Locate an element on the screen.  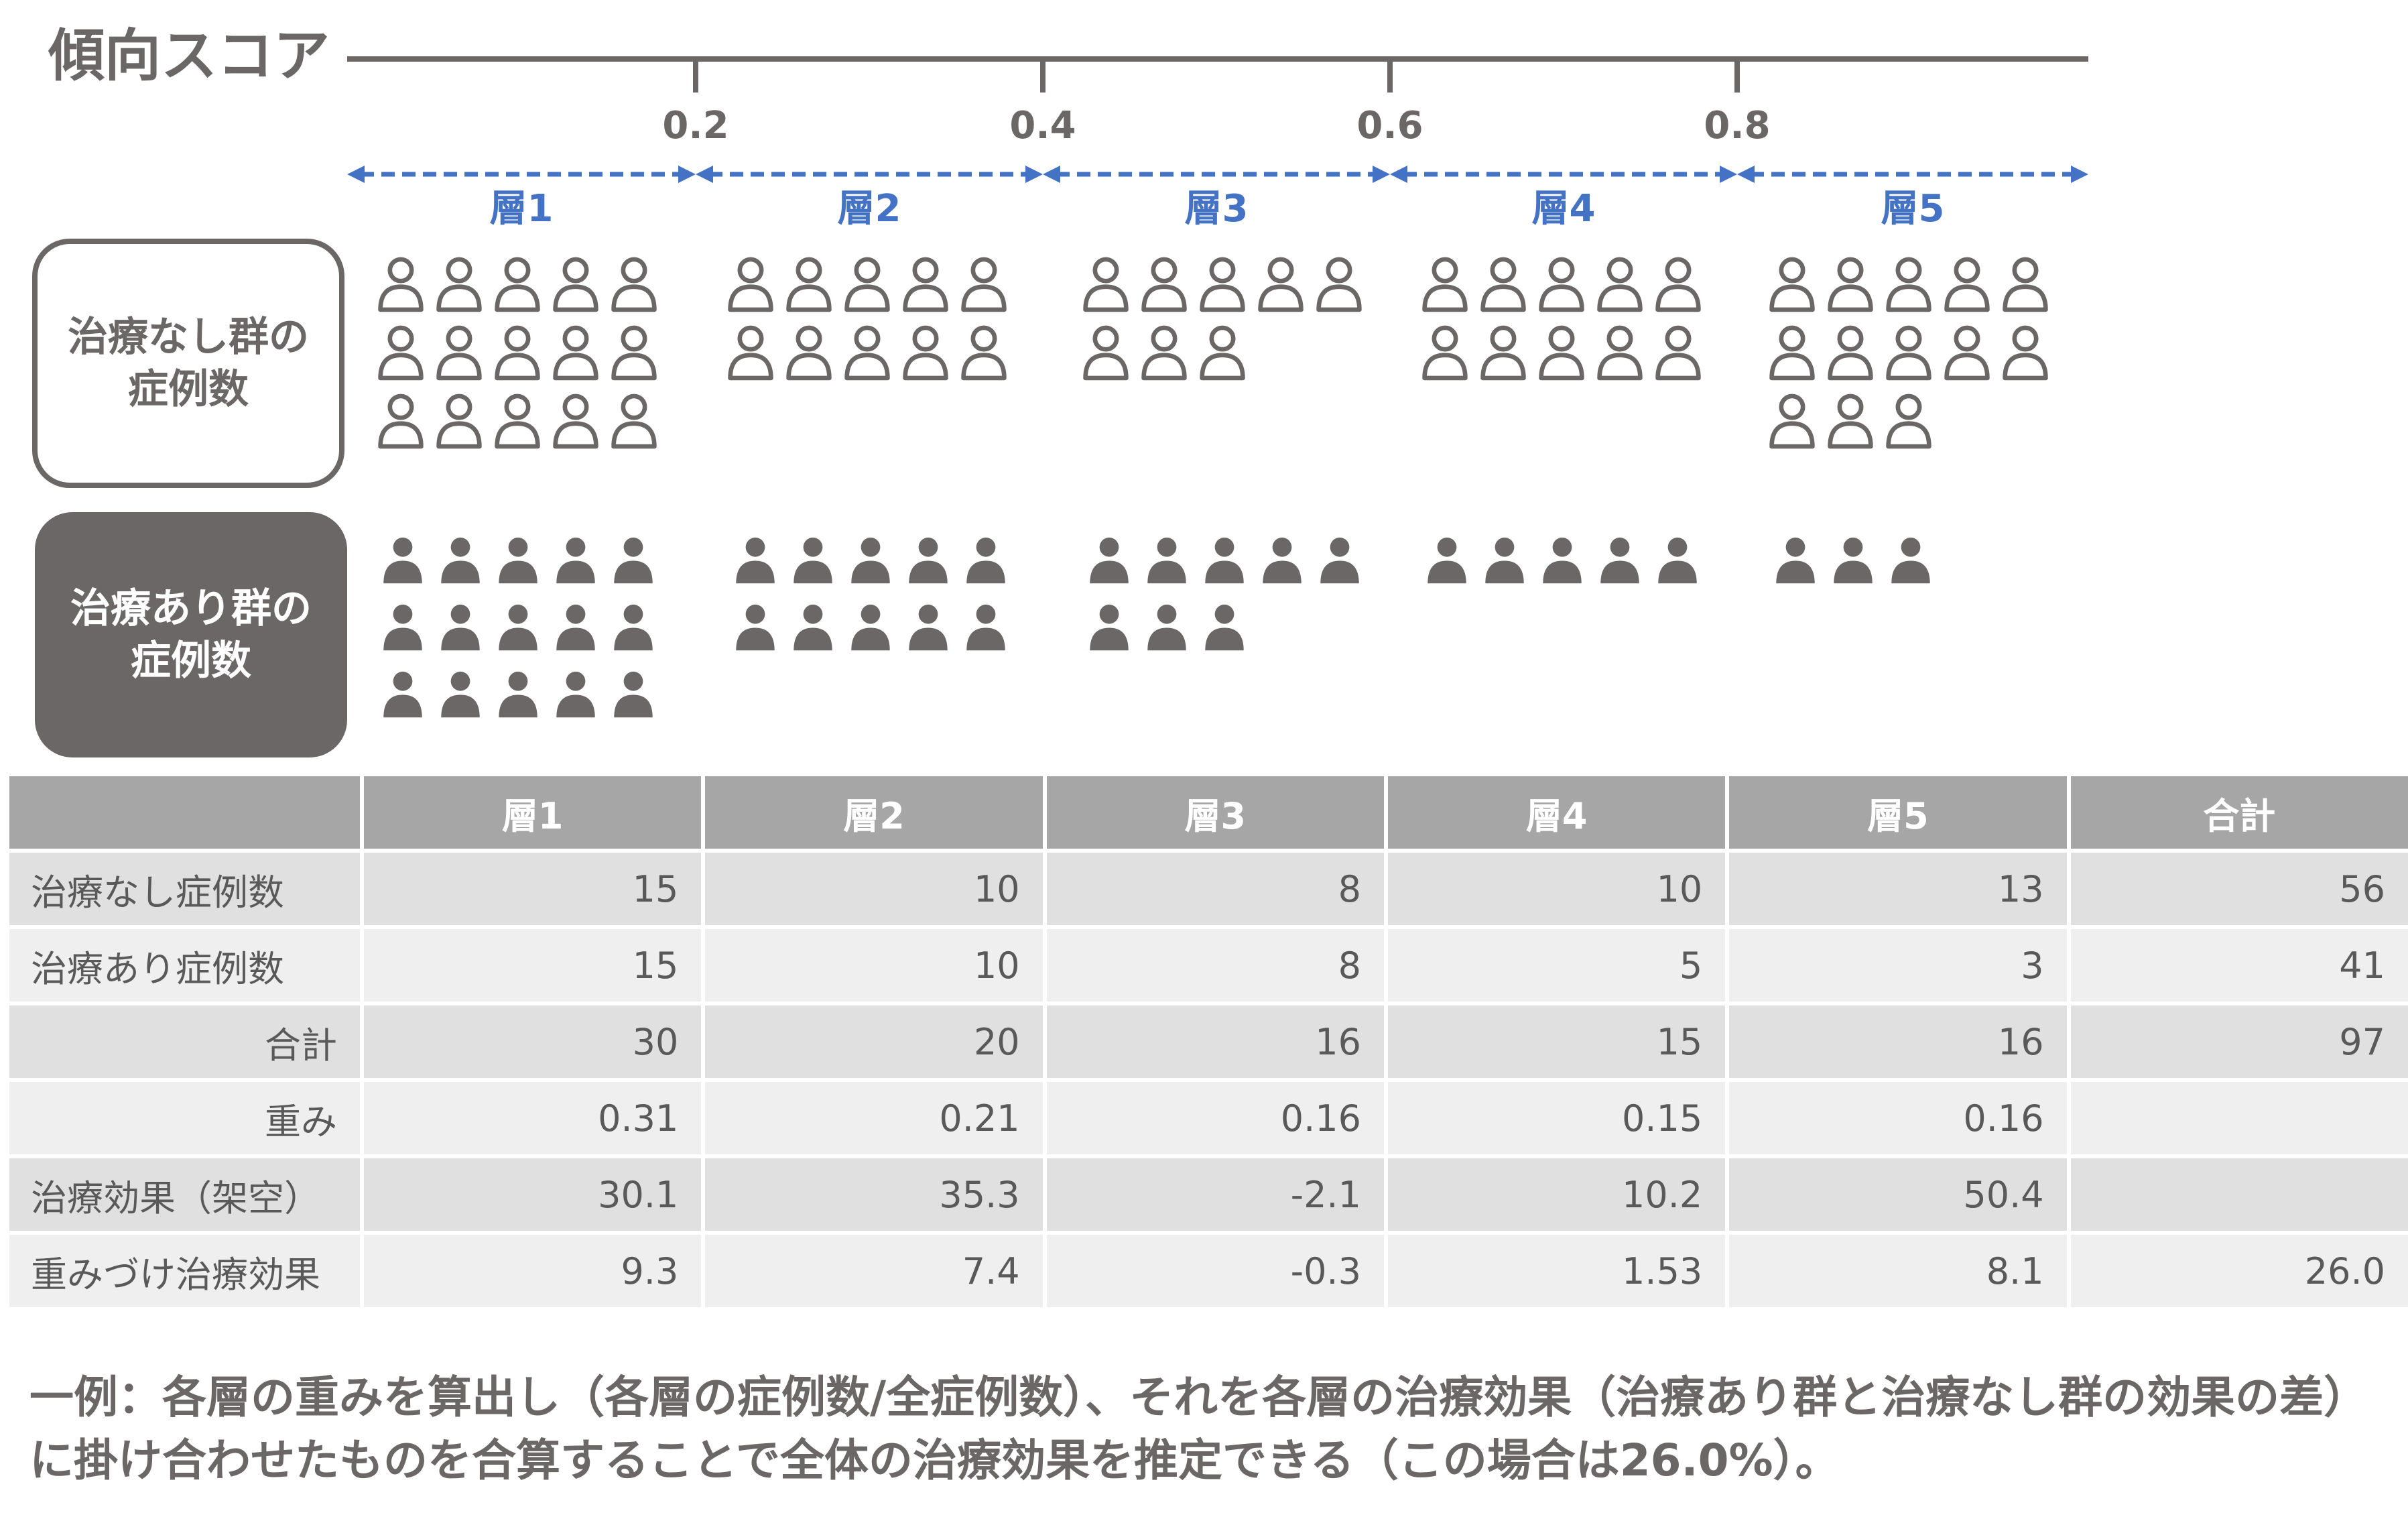
stratum-label: 層4 is located at coordinates (1564, 207).